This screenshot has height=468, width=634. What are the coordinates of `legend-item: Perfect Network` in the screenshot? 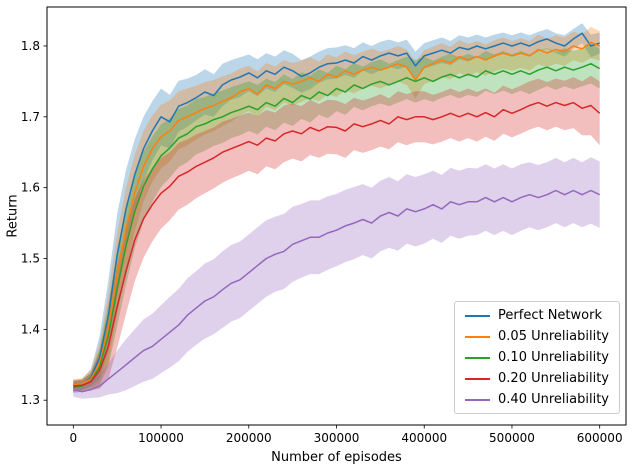 It's located at (537, 315).